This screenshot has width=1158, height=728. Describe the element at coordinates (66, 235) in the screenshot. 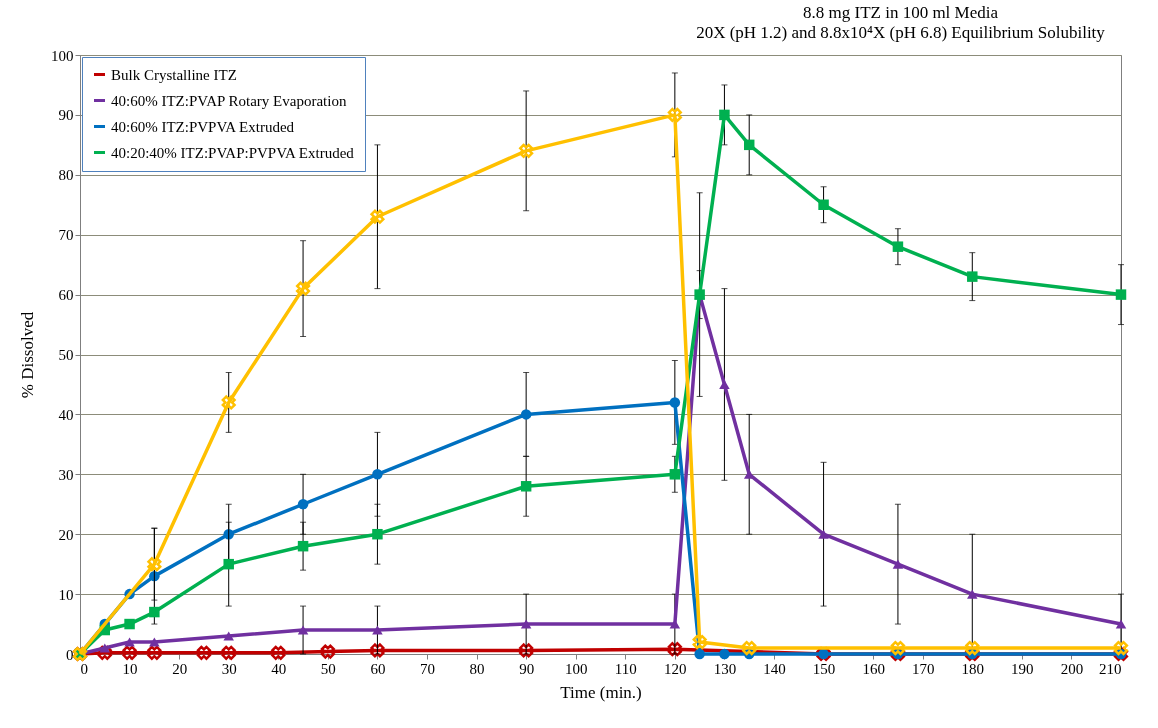

I see `y-tick-label: 70` at that location.